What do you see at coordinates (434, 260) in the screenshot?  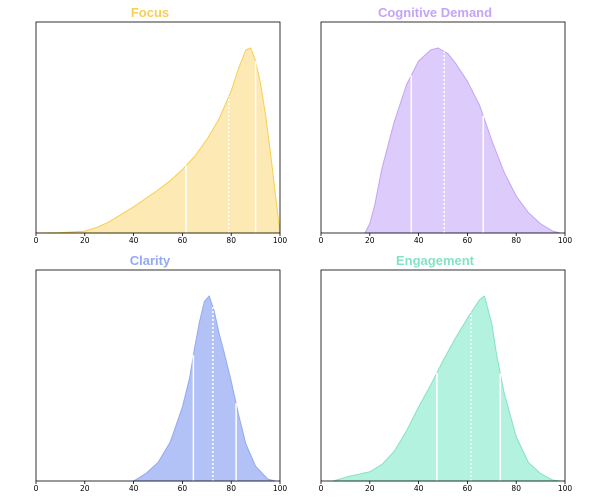 I see `chart-title: Engagement` at bounding box center [434, 260].